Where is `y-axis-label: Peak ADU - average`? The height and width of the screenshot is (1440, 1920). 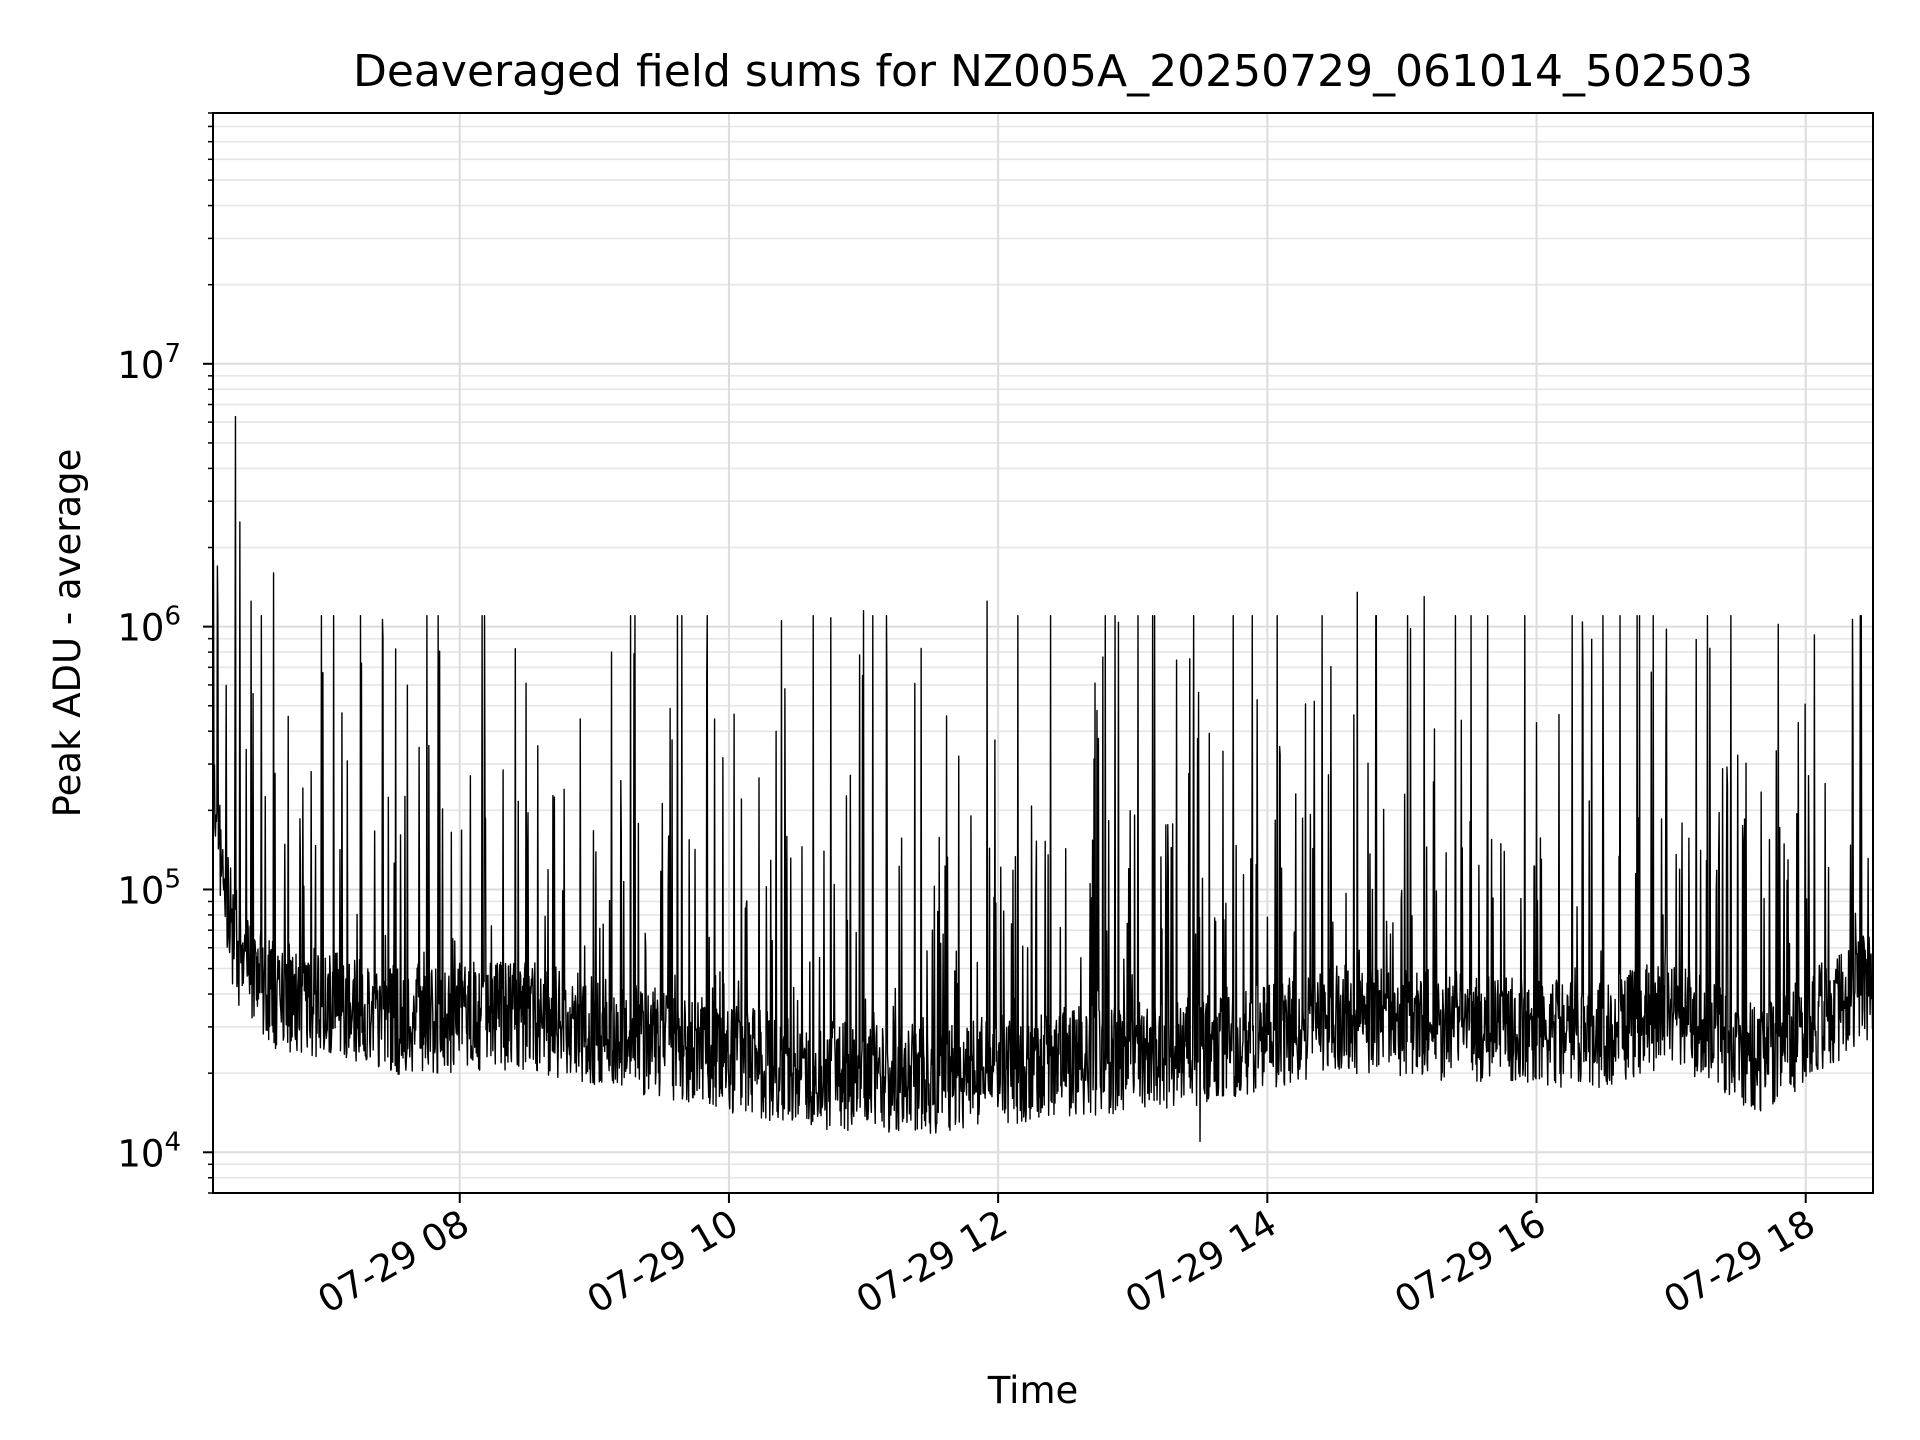
y-axis-label: Peak ADU - average is located at coordinates (67, 633).